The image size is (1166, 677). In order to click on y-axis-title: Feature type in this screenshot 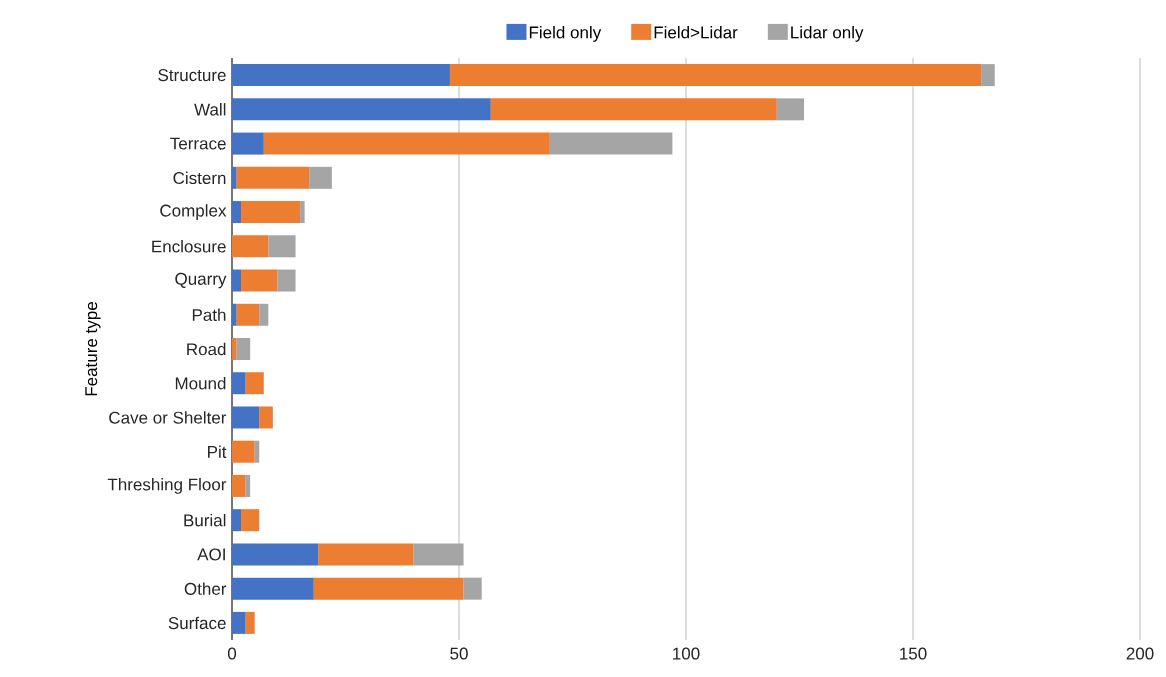, I will do `click(93, 349)`.